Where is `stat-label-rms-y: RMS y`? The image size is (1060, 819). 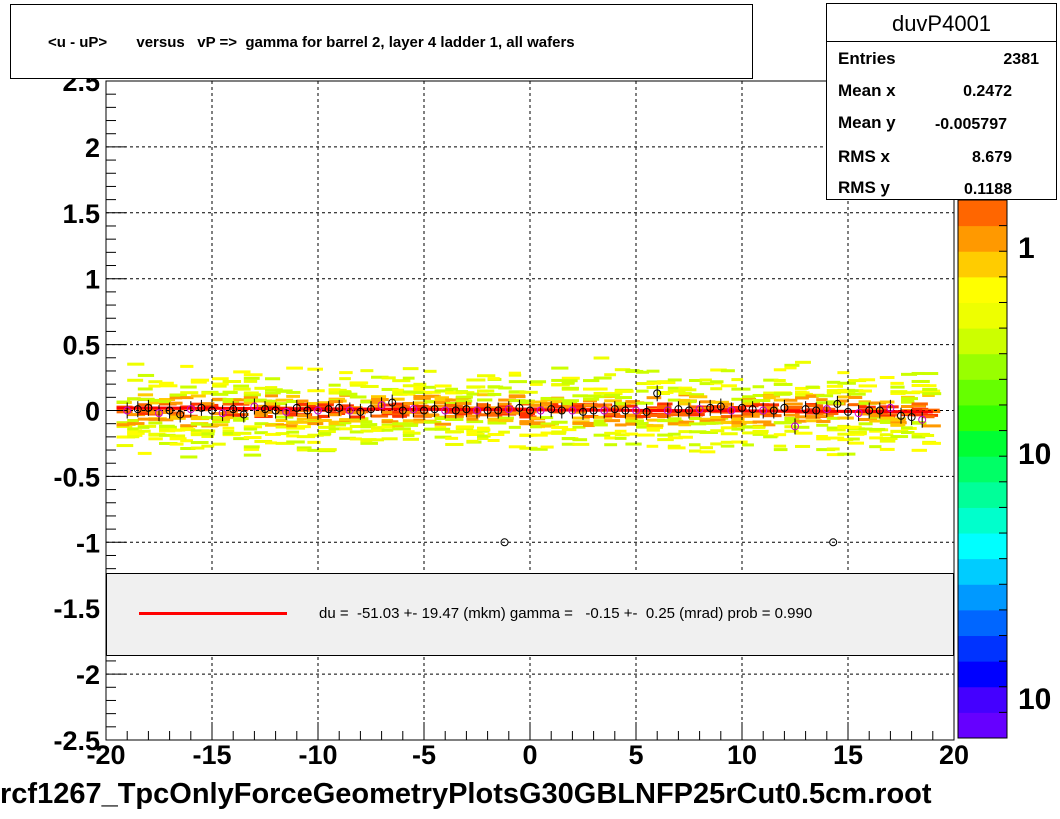 stat-label-rms-y: RMS y is located at coordinates (864, 187).